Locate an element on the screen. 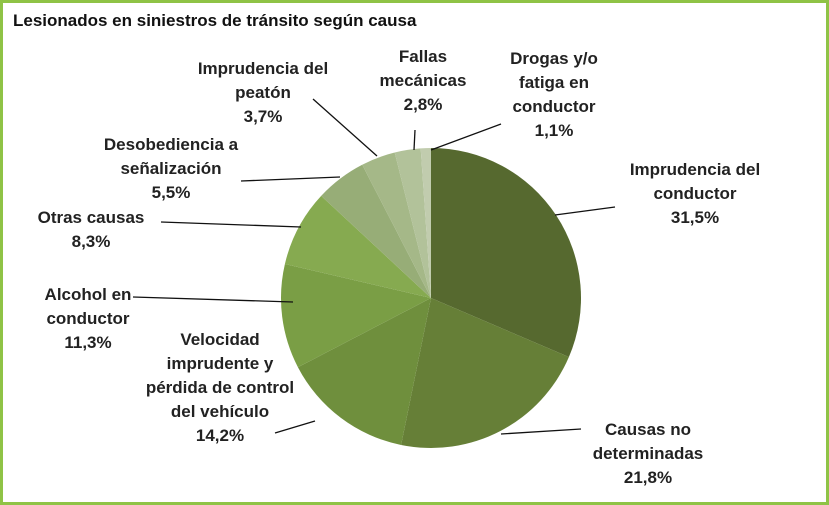 The height and width of the screenshot is (505, 829). category-label: Otras causas is located at coordinates (91, 217).